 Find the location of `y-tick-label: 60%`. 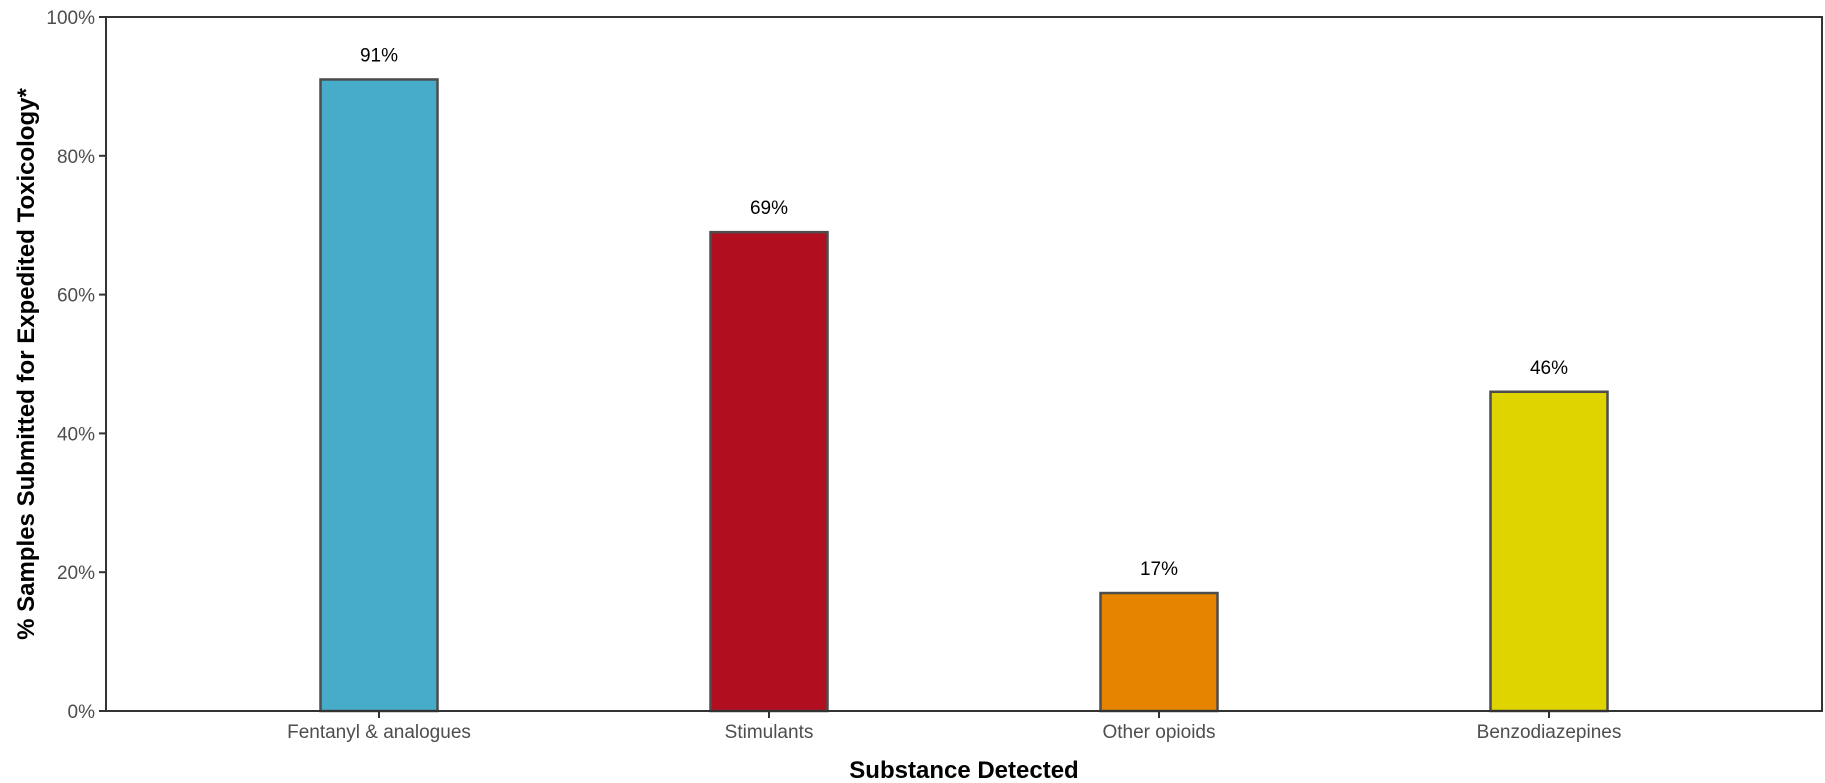

y-tick-label: 60% is located at coordinates (76, 296).